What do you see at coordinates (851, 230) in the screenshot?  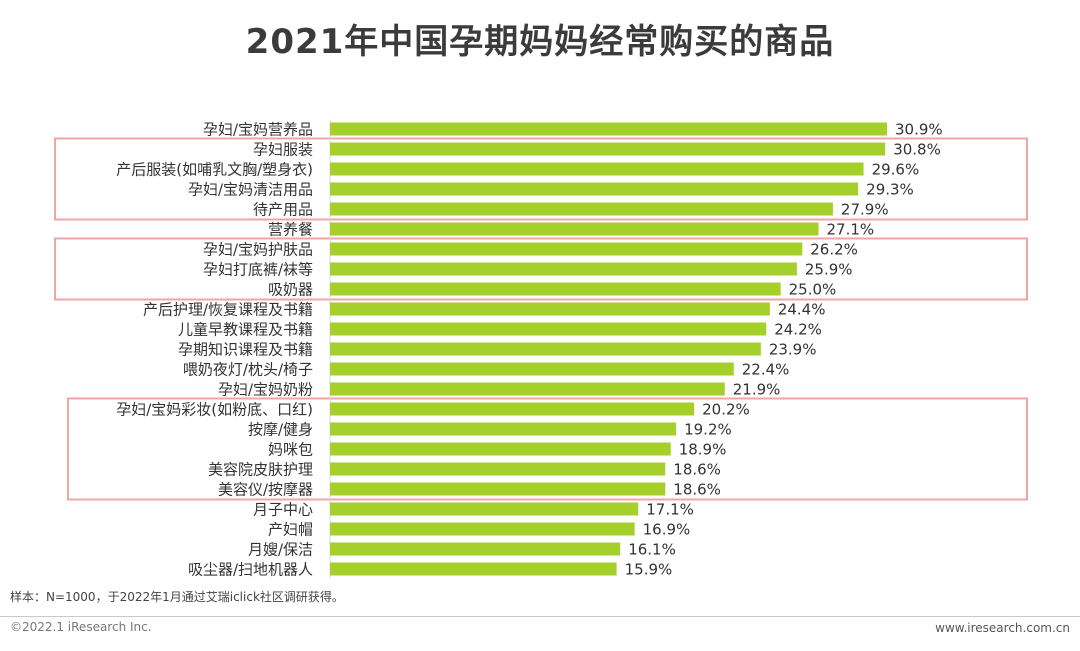 I see `value-label: 27.1%` at bounding box center [851, 230].